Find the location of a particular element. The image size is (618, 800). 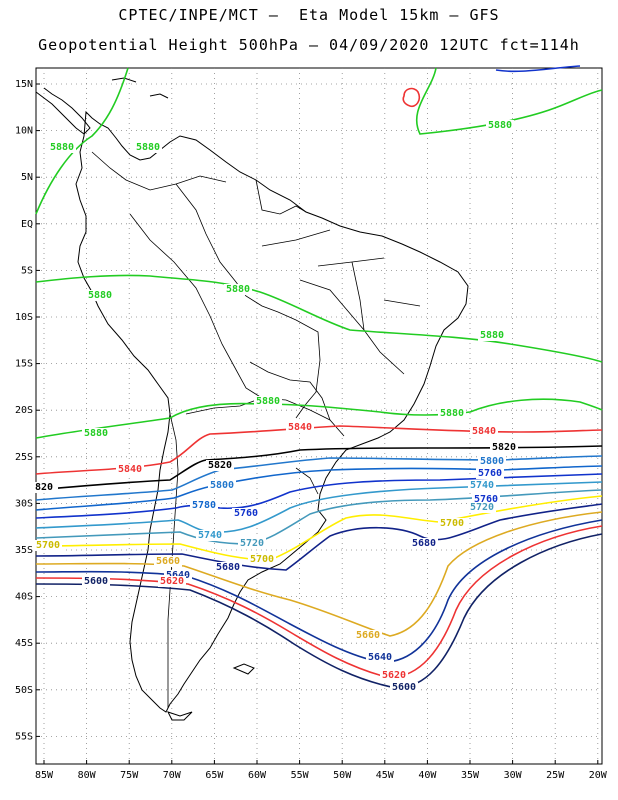

contour-label: 820 is located at coordinates (44, 487).